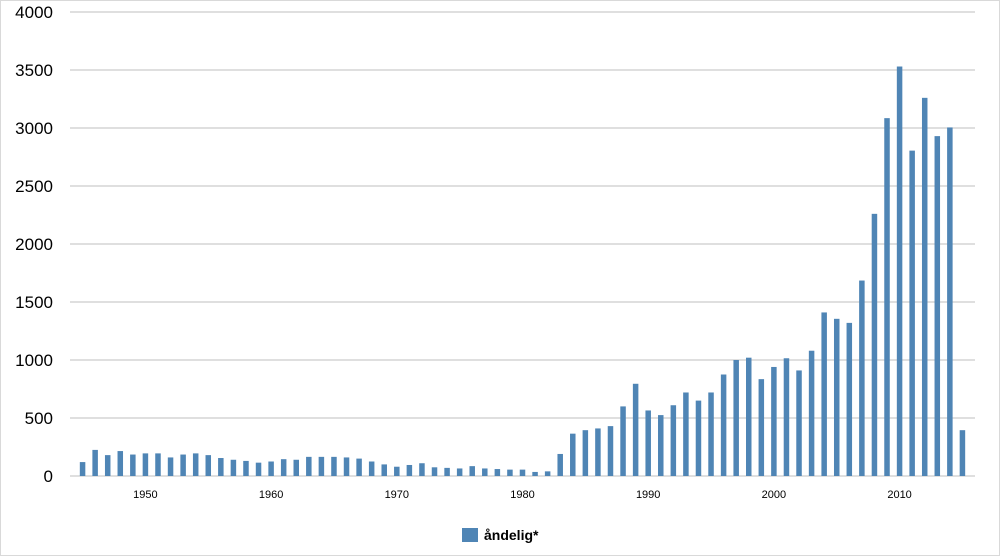 This screenshot has width=1000, height=556. Describe the element at coordinates (522, 472) in the screenshot. I see `bar-1980` at that location.